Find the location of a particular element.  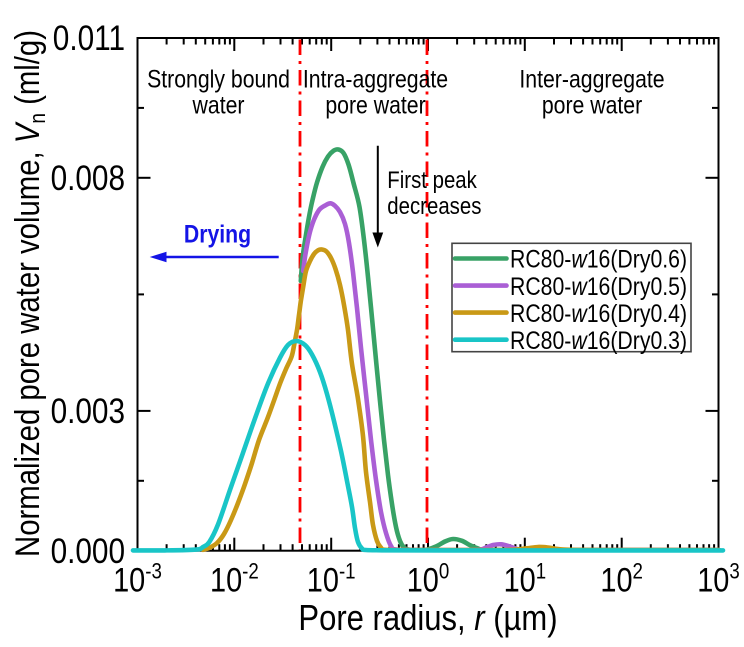

svg-text: RC80-w16(Dry0.5) is located at coordinates (598, 286).